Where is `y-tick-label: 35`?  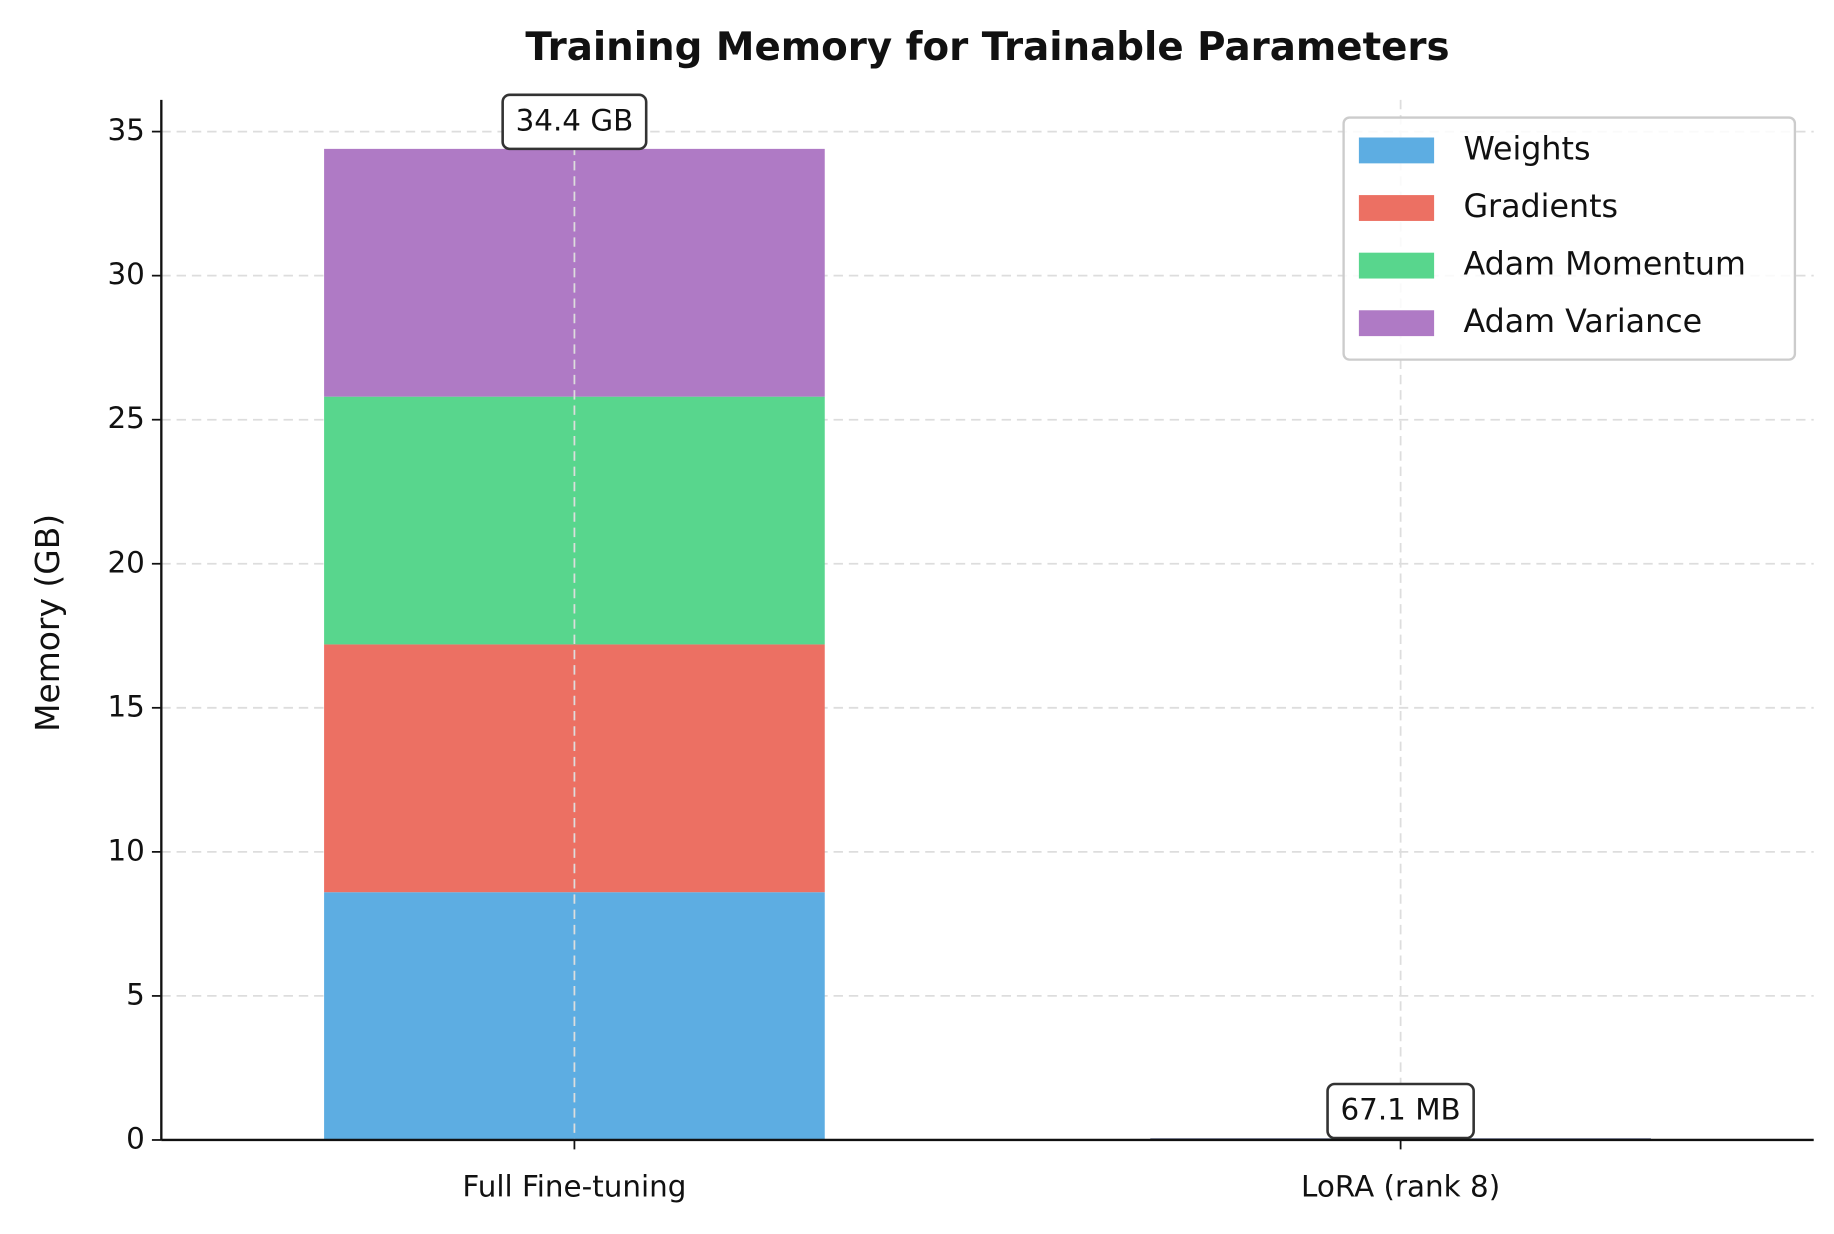 y-tick-label: 35 is located at coordinates (125, 130).